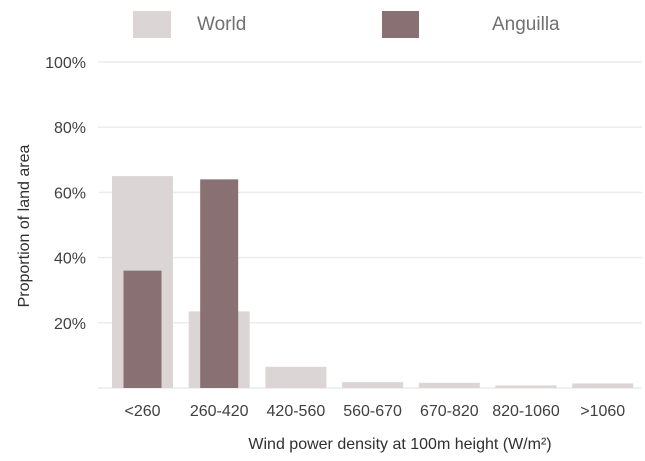 The height and width of the screenshot is (461, 645). I want to click on x-tick-label: 260-420, so click(219, 411).